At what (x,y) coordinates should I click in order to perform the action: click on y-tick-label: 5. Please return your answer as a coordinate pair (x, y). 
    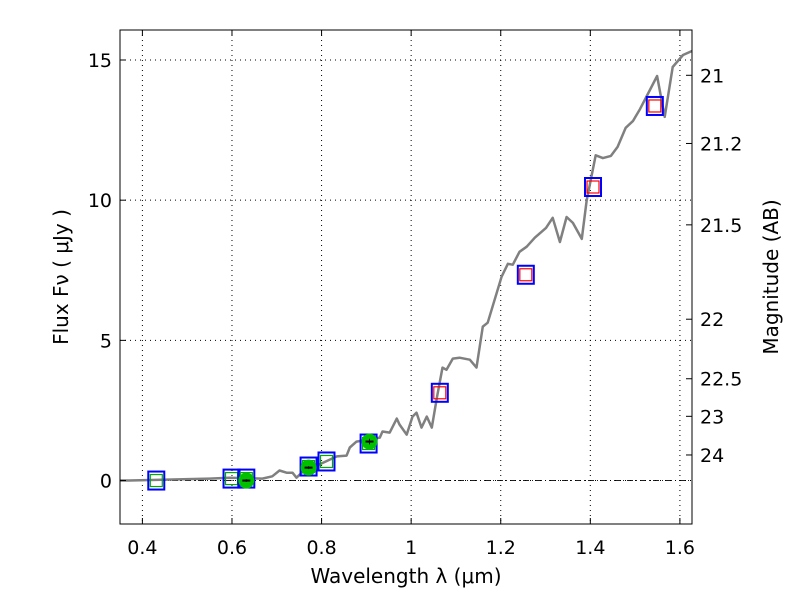
    Looking at the image, I should click on (106, 341).